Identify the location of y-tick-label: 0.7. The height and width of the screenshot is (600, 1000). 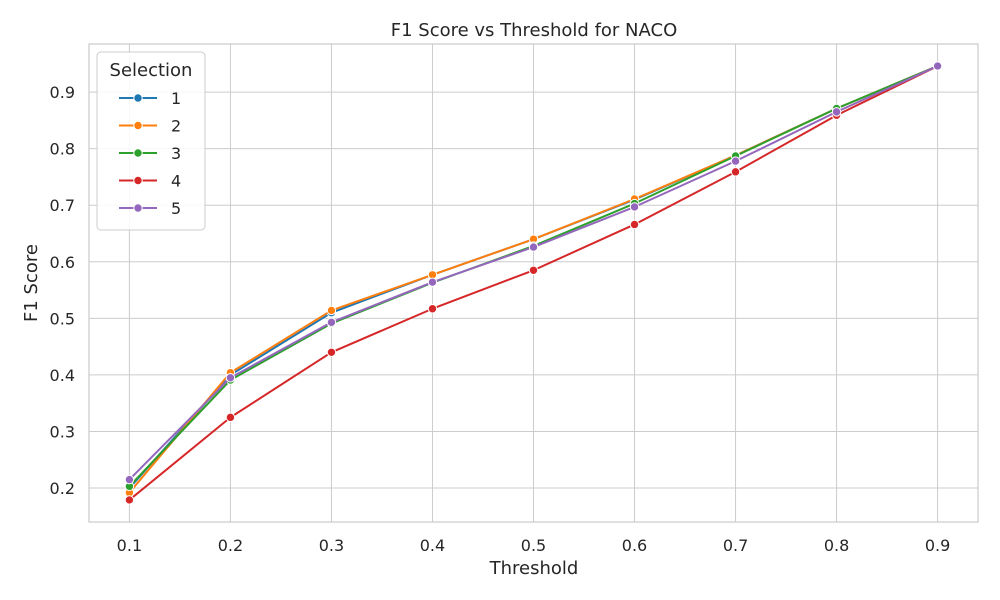
(62, 205).